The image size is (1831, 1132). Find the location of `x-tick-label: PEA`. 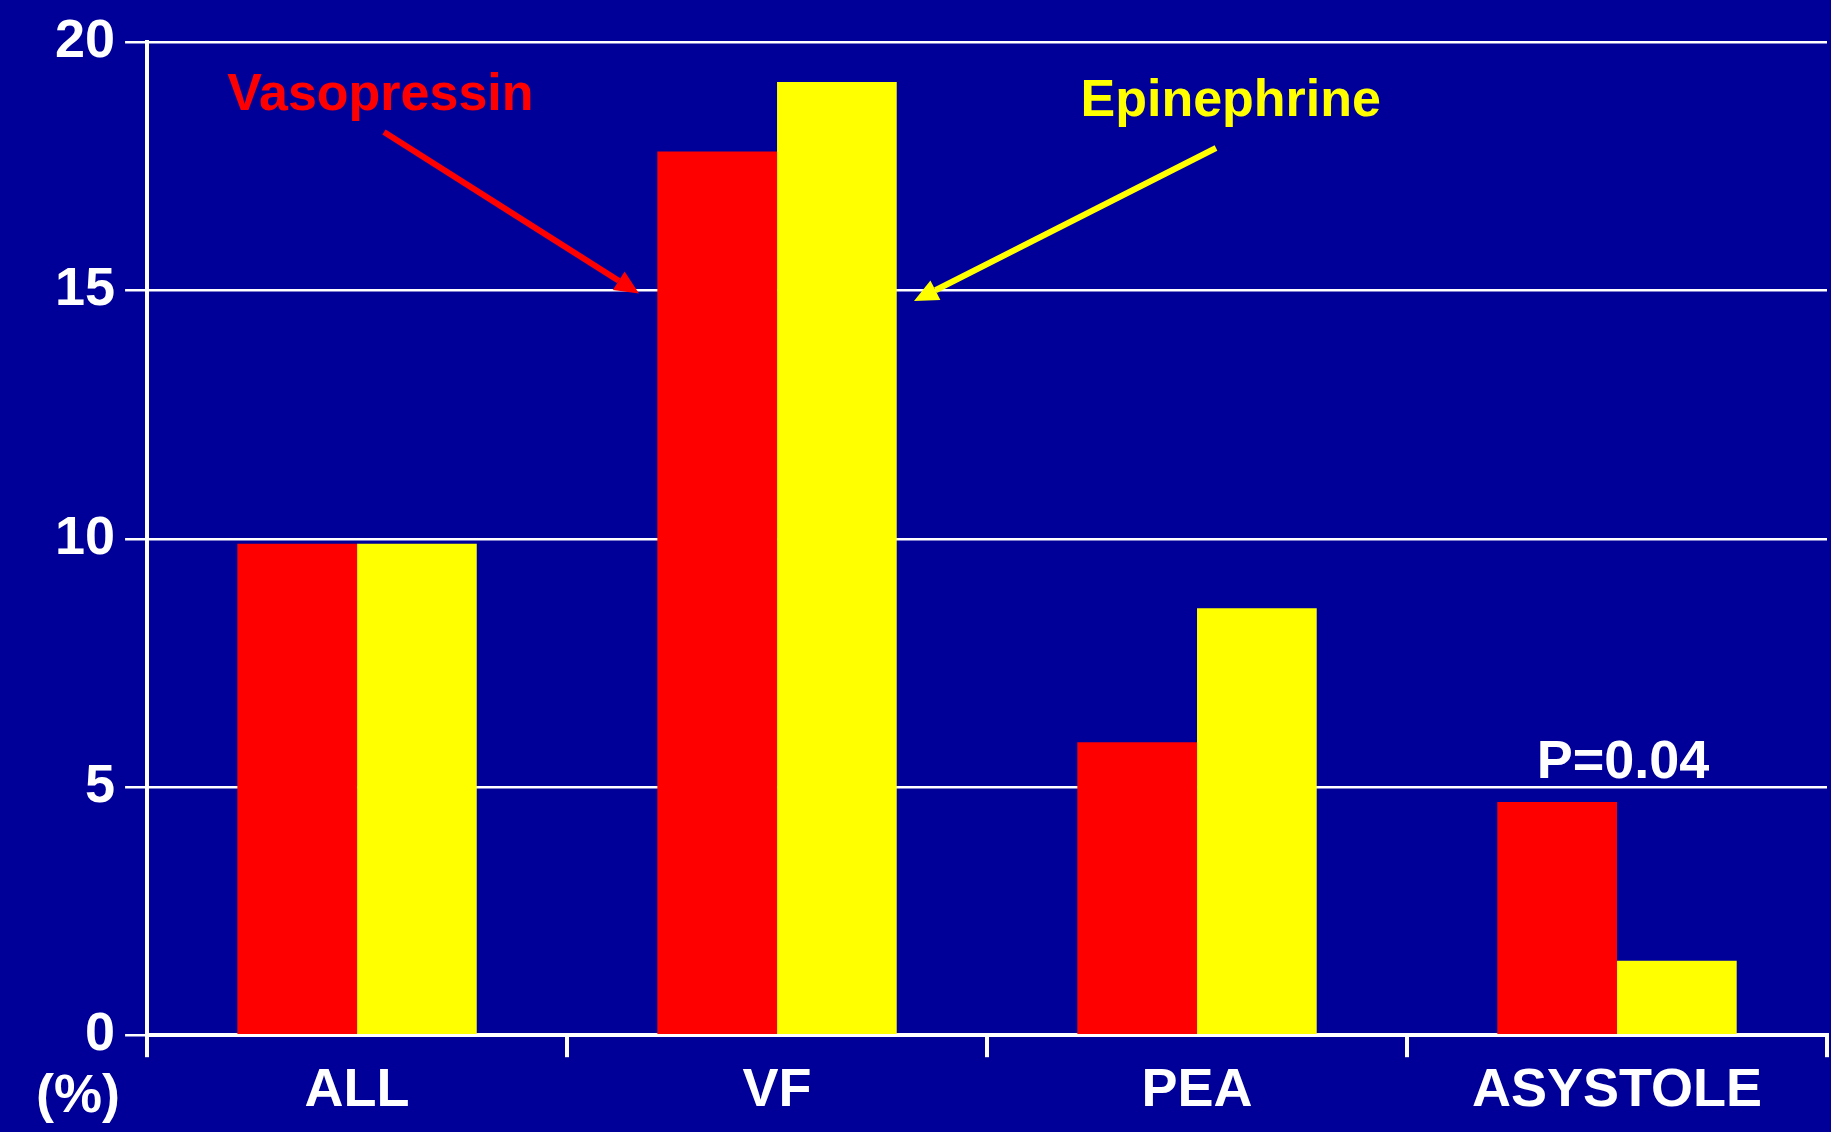

x-tick-label: PEA is located at coordinates (1197, 1087).